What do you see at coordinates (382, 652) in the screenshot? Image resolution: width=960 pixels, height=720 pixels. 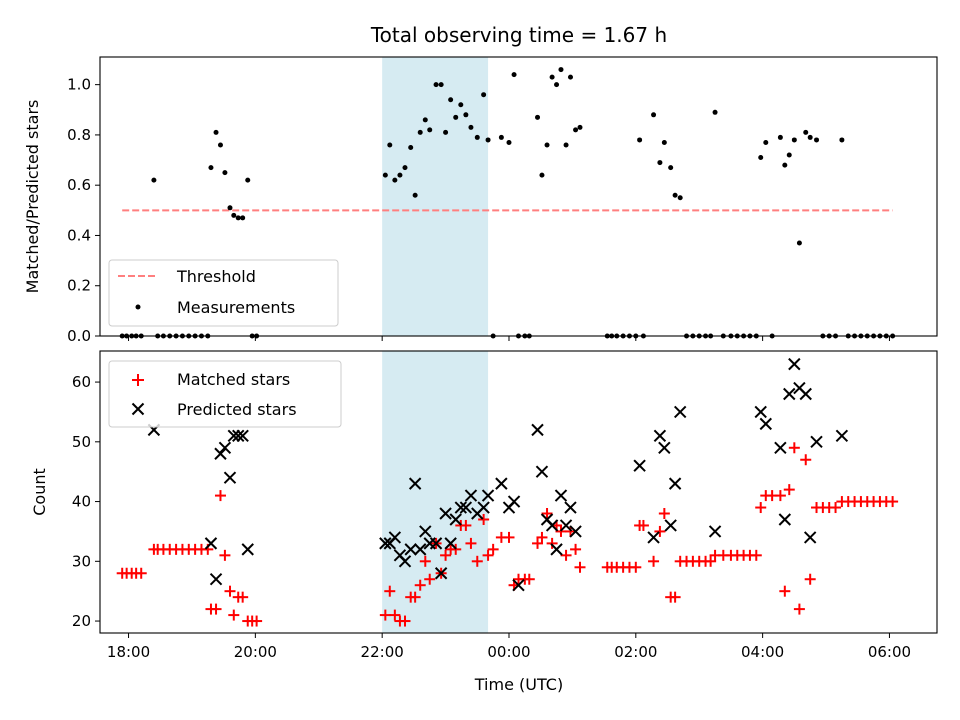 I see `x-tick-label: 22:00` at bounding box center [382, 652].